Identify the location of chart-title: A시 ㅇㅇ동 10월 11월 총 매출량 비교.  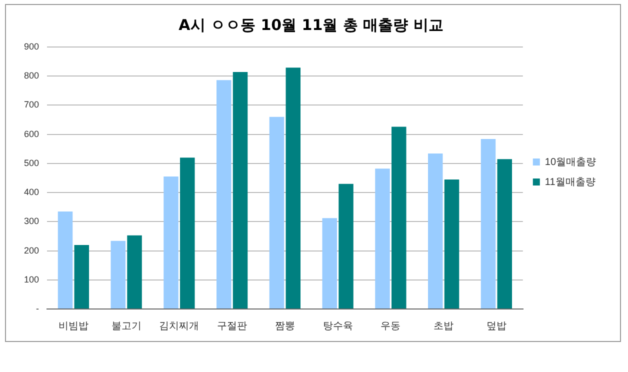
(311, 25).